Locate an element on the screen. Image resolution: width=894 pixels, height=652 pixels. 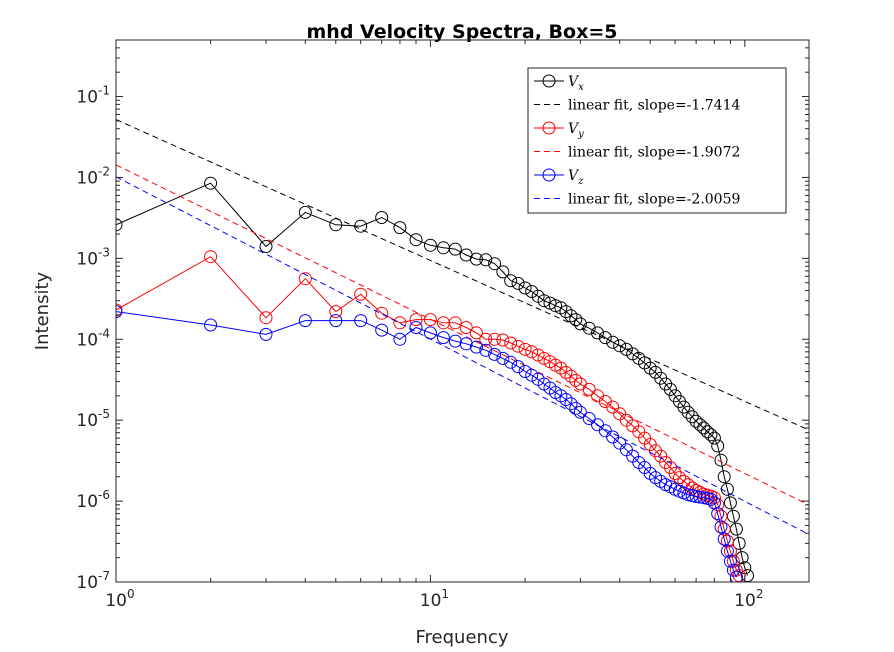
legend-entry: linear fit, slope=-1.9072 is located at coordinates (637, 153).